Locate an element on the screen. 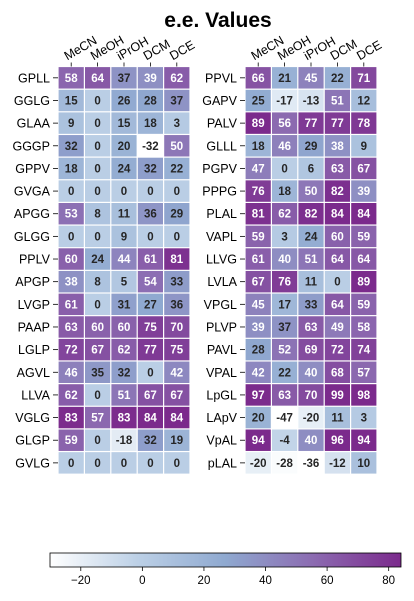 The width and height of the screenshot is (414, 601). cell-value: 45 is located at coordinates (311, 79).